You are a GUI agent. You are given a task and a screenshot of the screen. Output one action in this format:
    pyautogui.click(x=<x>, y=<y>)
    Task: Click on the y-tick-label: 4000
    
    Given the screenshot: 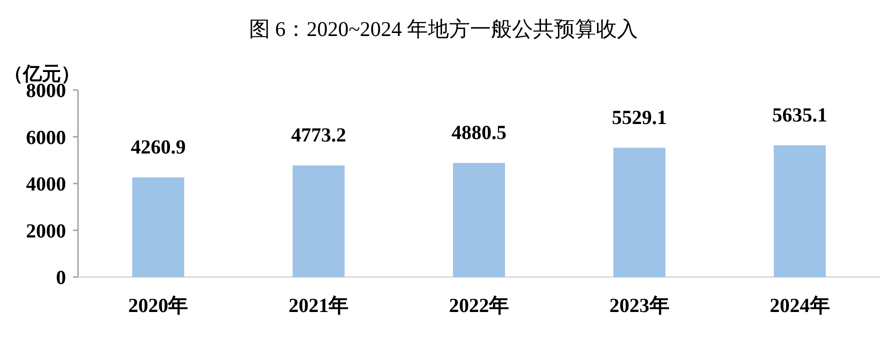 What is the action you would take?
    pyautogui.click(x=46, y=185)
    